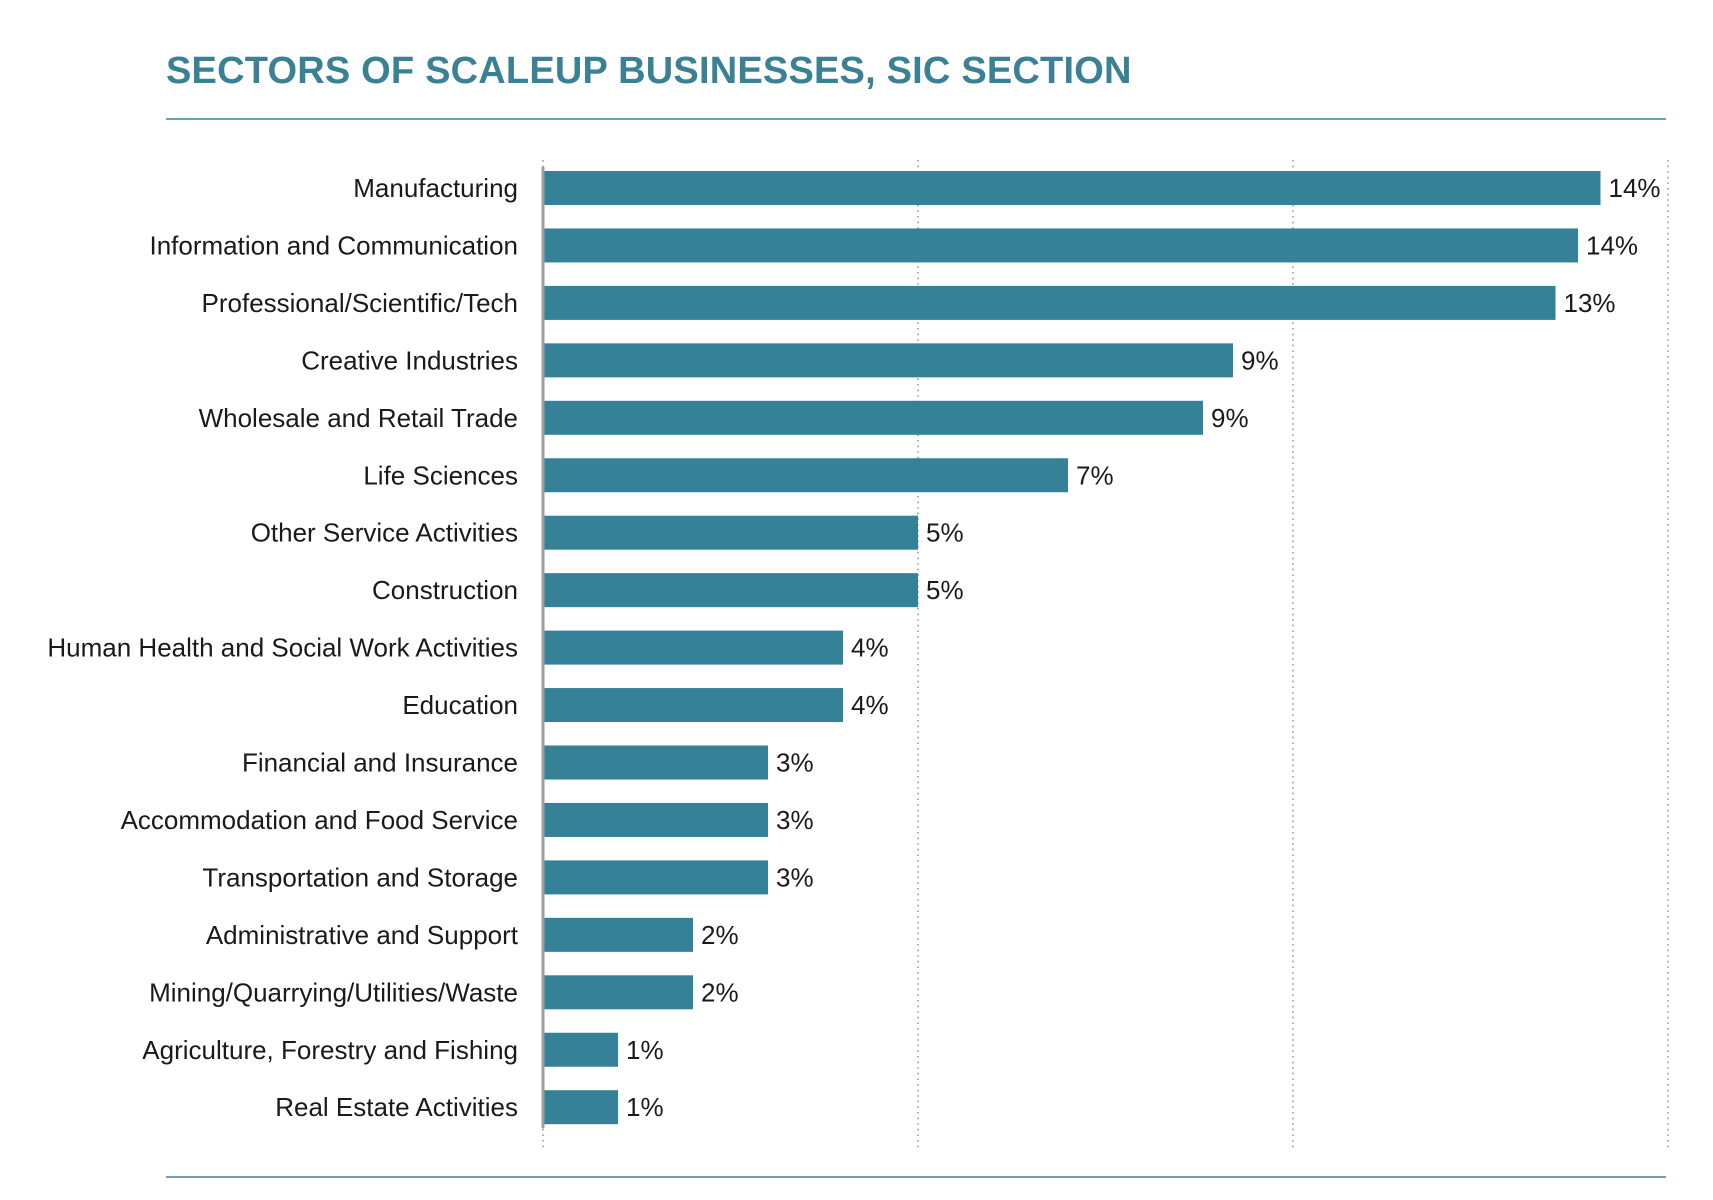 The width and height of the screenshot is (1713, 1200). Describe the element at coordinates (409, 360) in the screenshot. I see `category-label: Creative Industries` at that location.